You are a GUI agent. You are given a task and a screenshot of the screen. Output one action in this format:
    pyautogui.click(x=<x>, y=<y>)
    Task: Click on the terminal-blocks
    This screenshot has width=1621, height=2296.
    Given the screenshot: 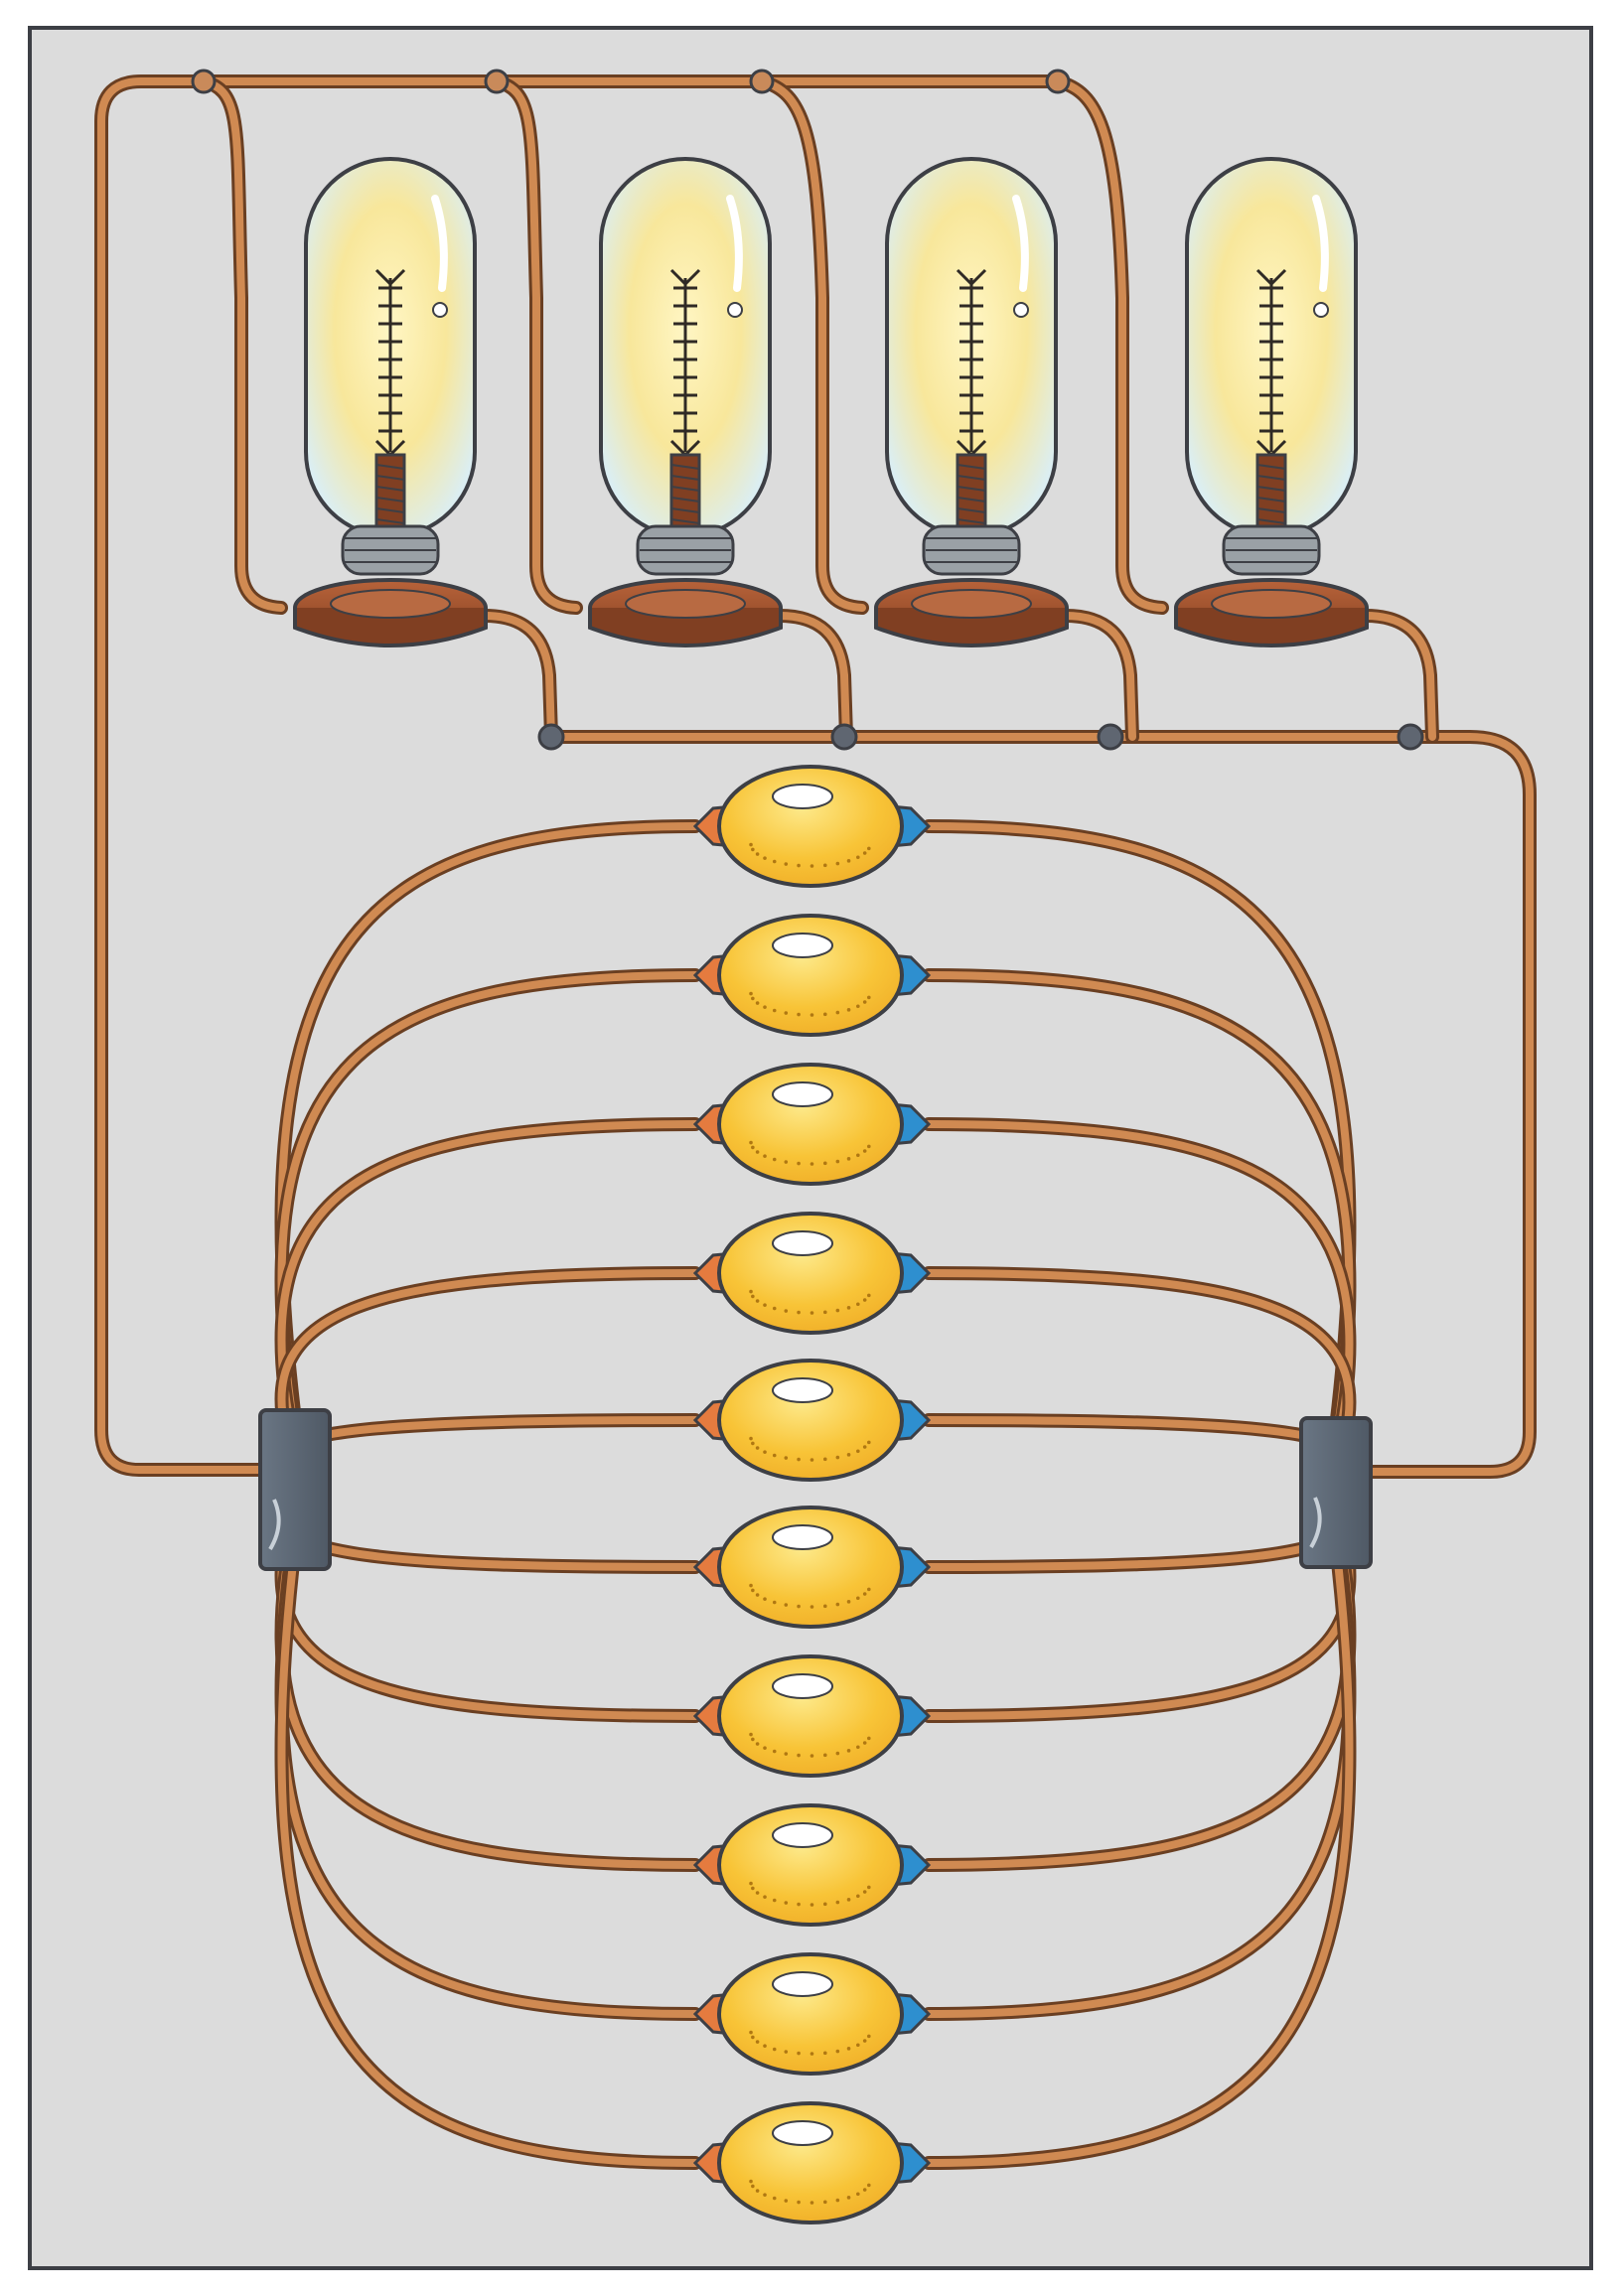 What is the action you would take?
    pyautogui.click(x=816, y=1489)
    